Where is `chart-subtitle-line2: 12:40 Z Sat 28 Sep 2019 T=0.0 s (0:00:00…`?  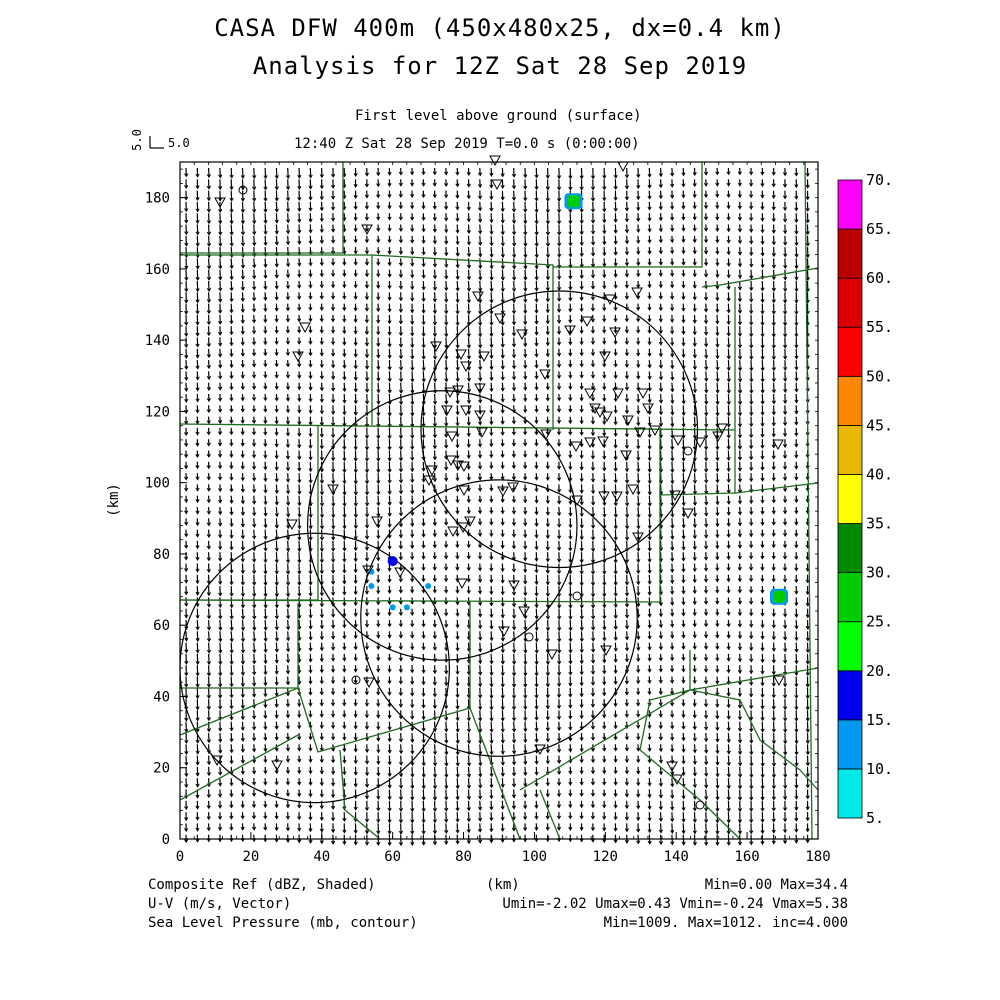 chart-subtitle-line2: 12:40 Z Sat 28 Sep 2019 T=0.0 s (0:00:00… is located at coordinates (467, 144).